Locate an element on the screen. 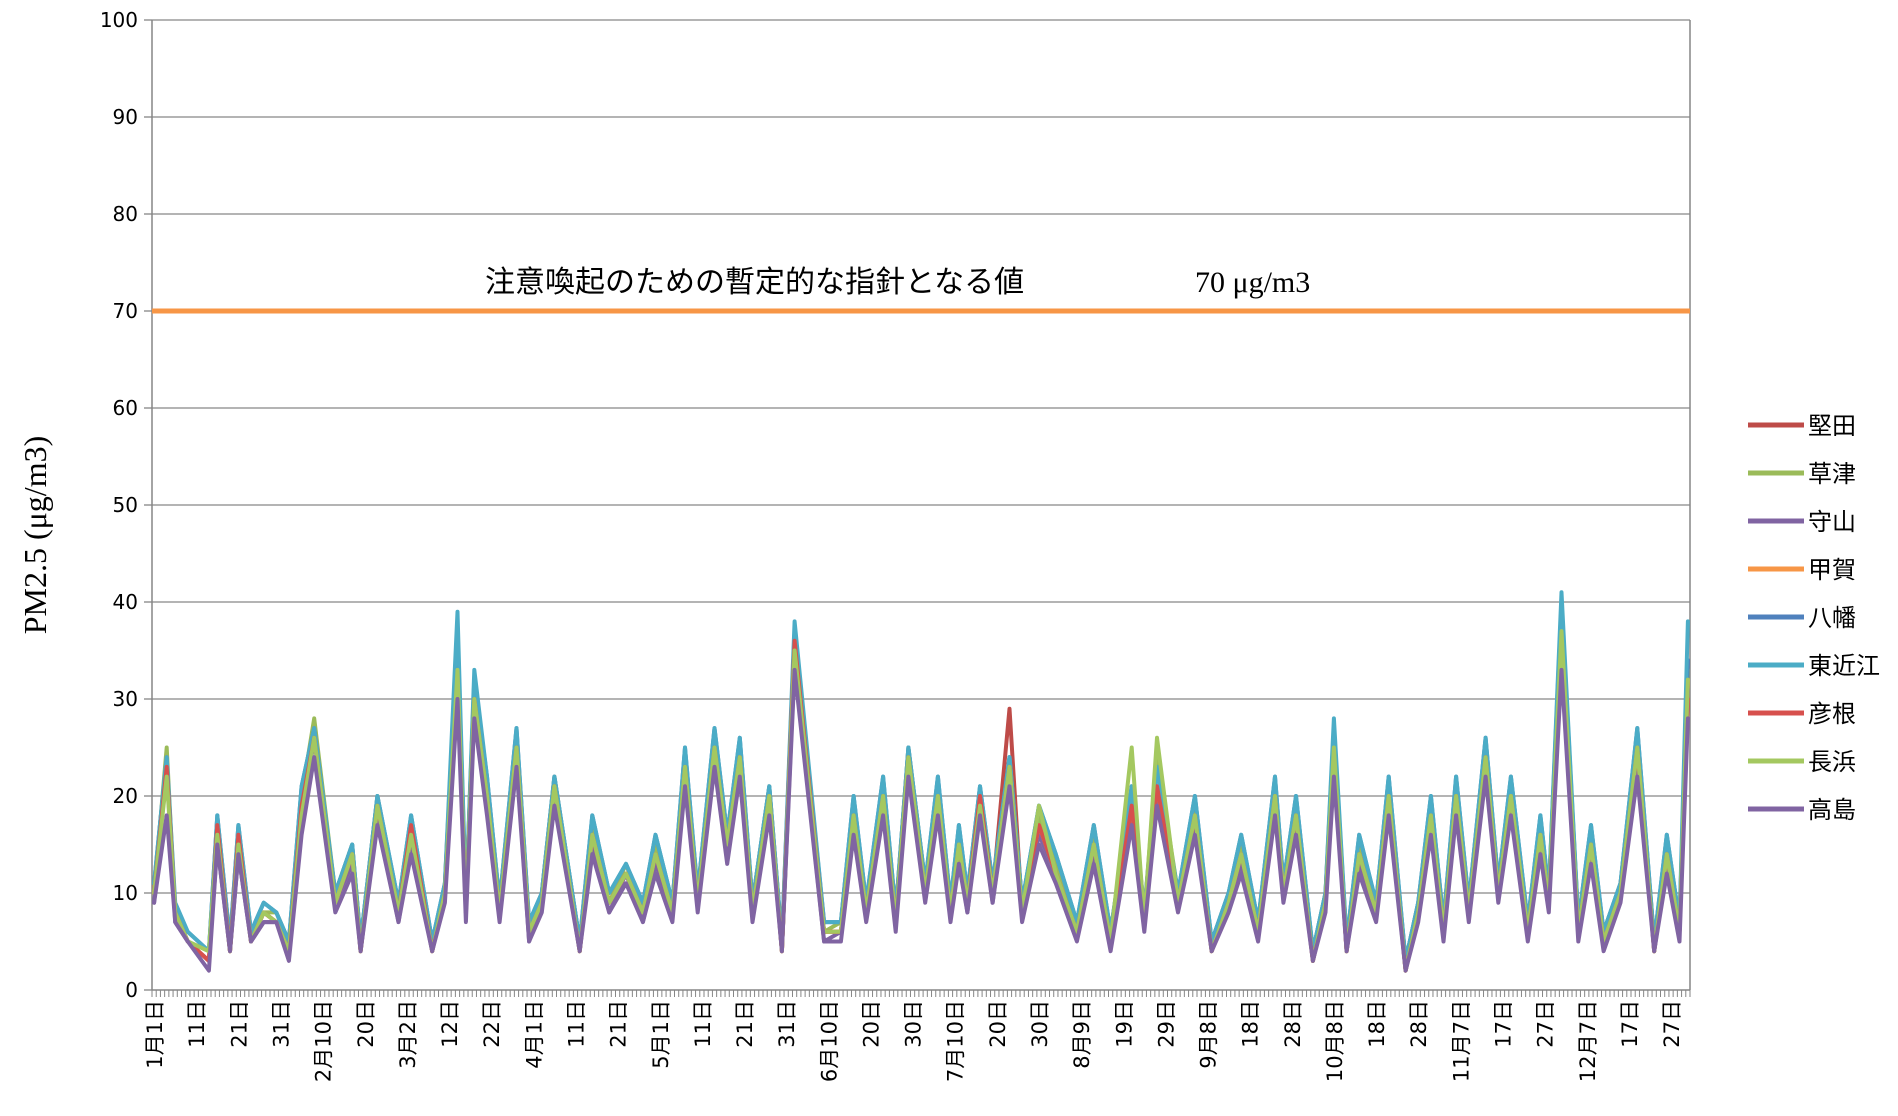 This screenshot has height=1116, width=1898. x-tick-label: 29日 is located at coordinates (1166, 1024).